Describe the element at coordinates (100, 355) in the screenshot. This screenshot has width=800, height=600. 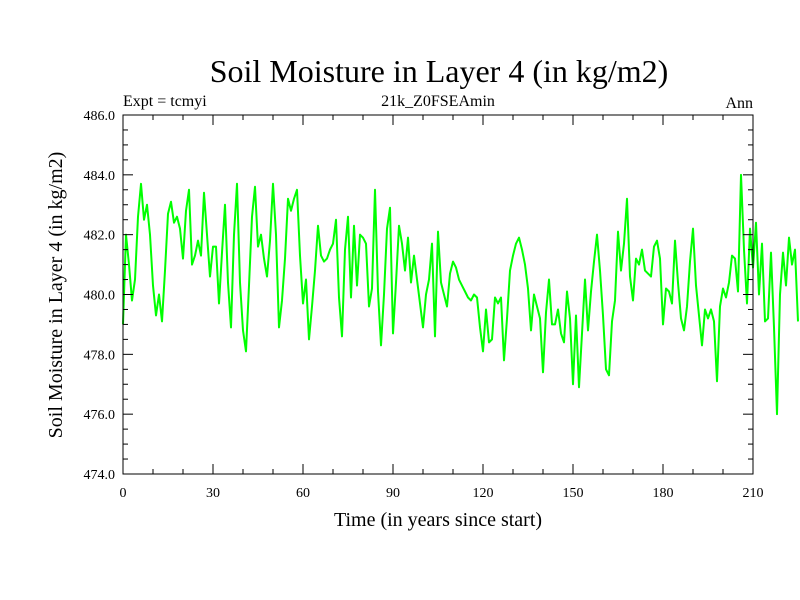
I see `y-tick-label: 478.0` at that location.